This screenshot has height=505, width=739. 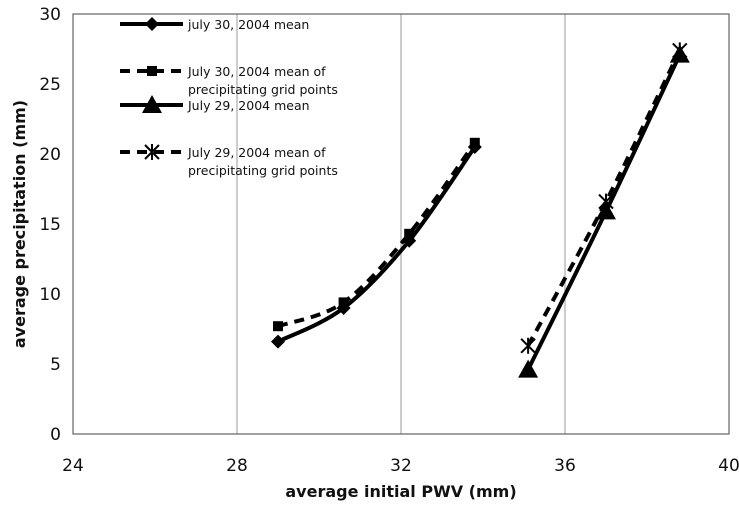 I want to click on y-tick-label: 10, so click(x=50, y=295).